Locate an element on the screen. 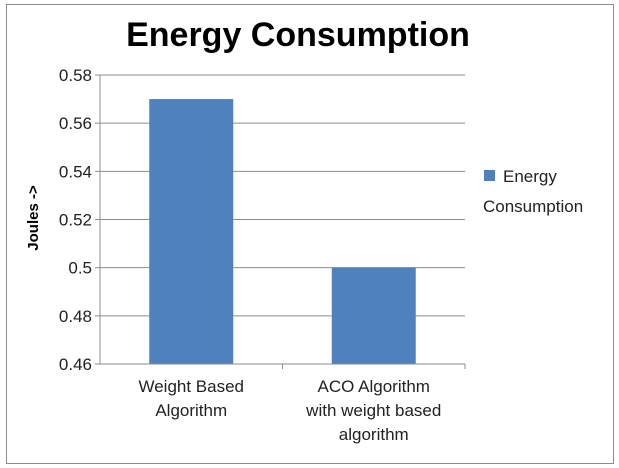 The height and width of the screenshot is (468, 619). y-tick-label: 0.5 is located at coordinates (80, 268).